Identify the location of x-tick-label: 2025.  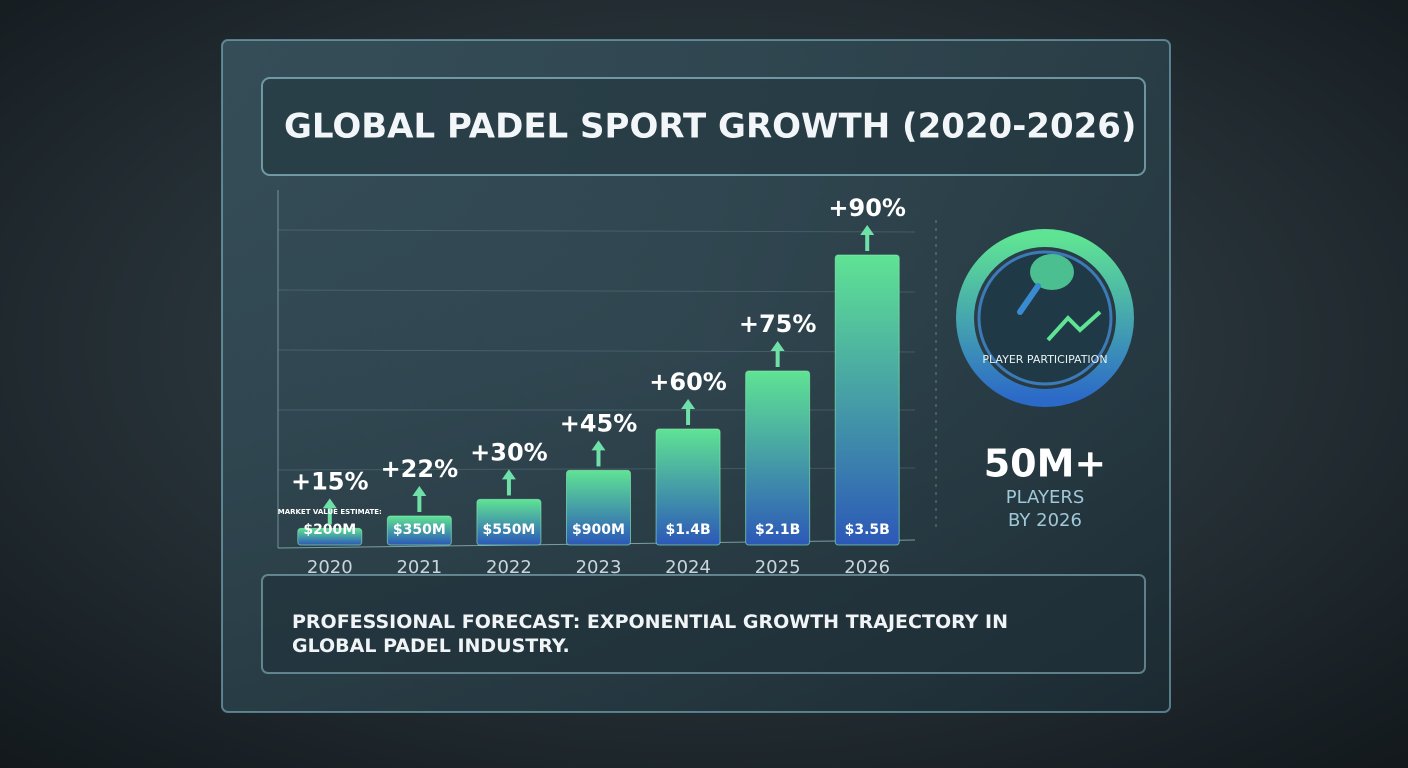
(778, 567).